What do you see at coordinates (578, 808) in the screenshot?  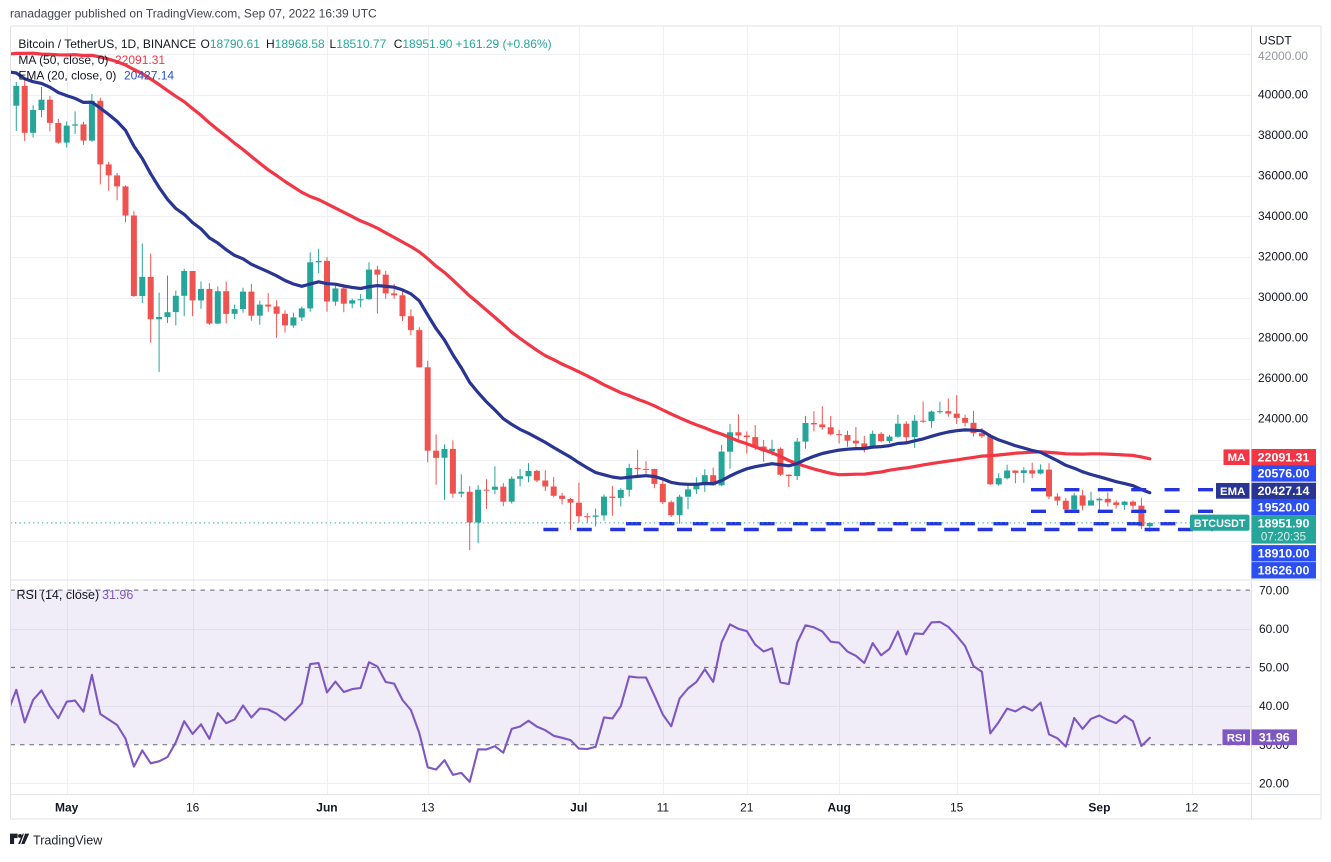 I see `svg-text: Jul` at bounding box center [578, 808].